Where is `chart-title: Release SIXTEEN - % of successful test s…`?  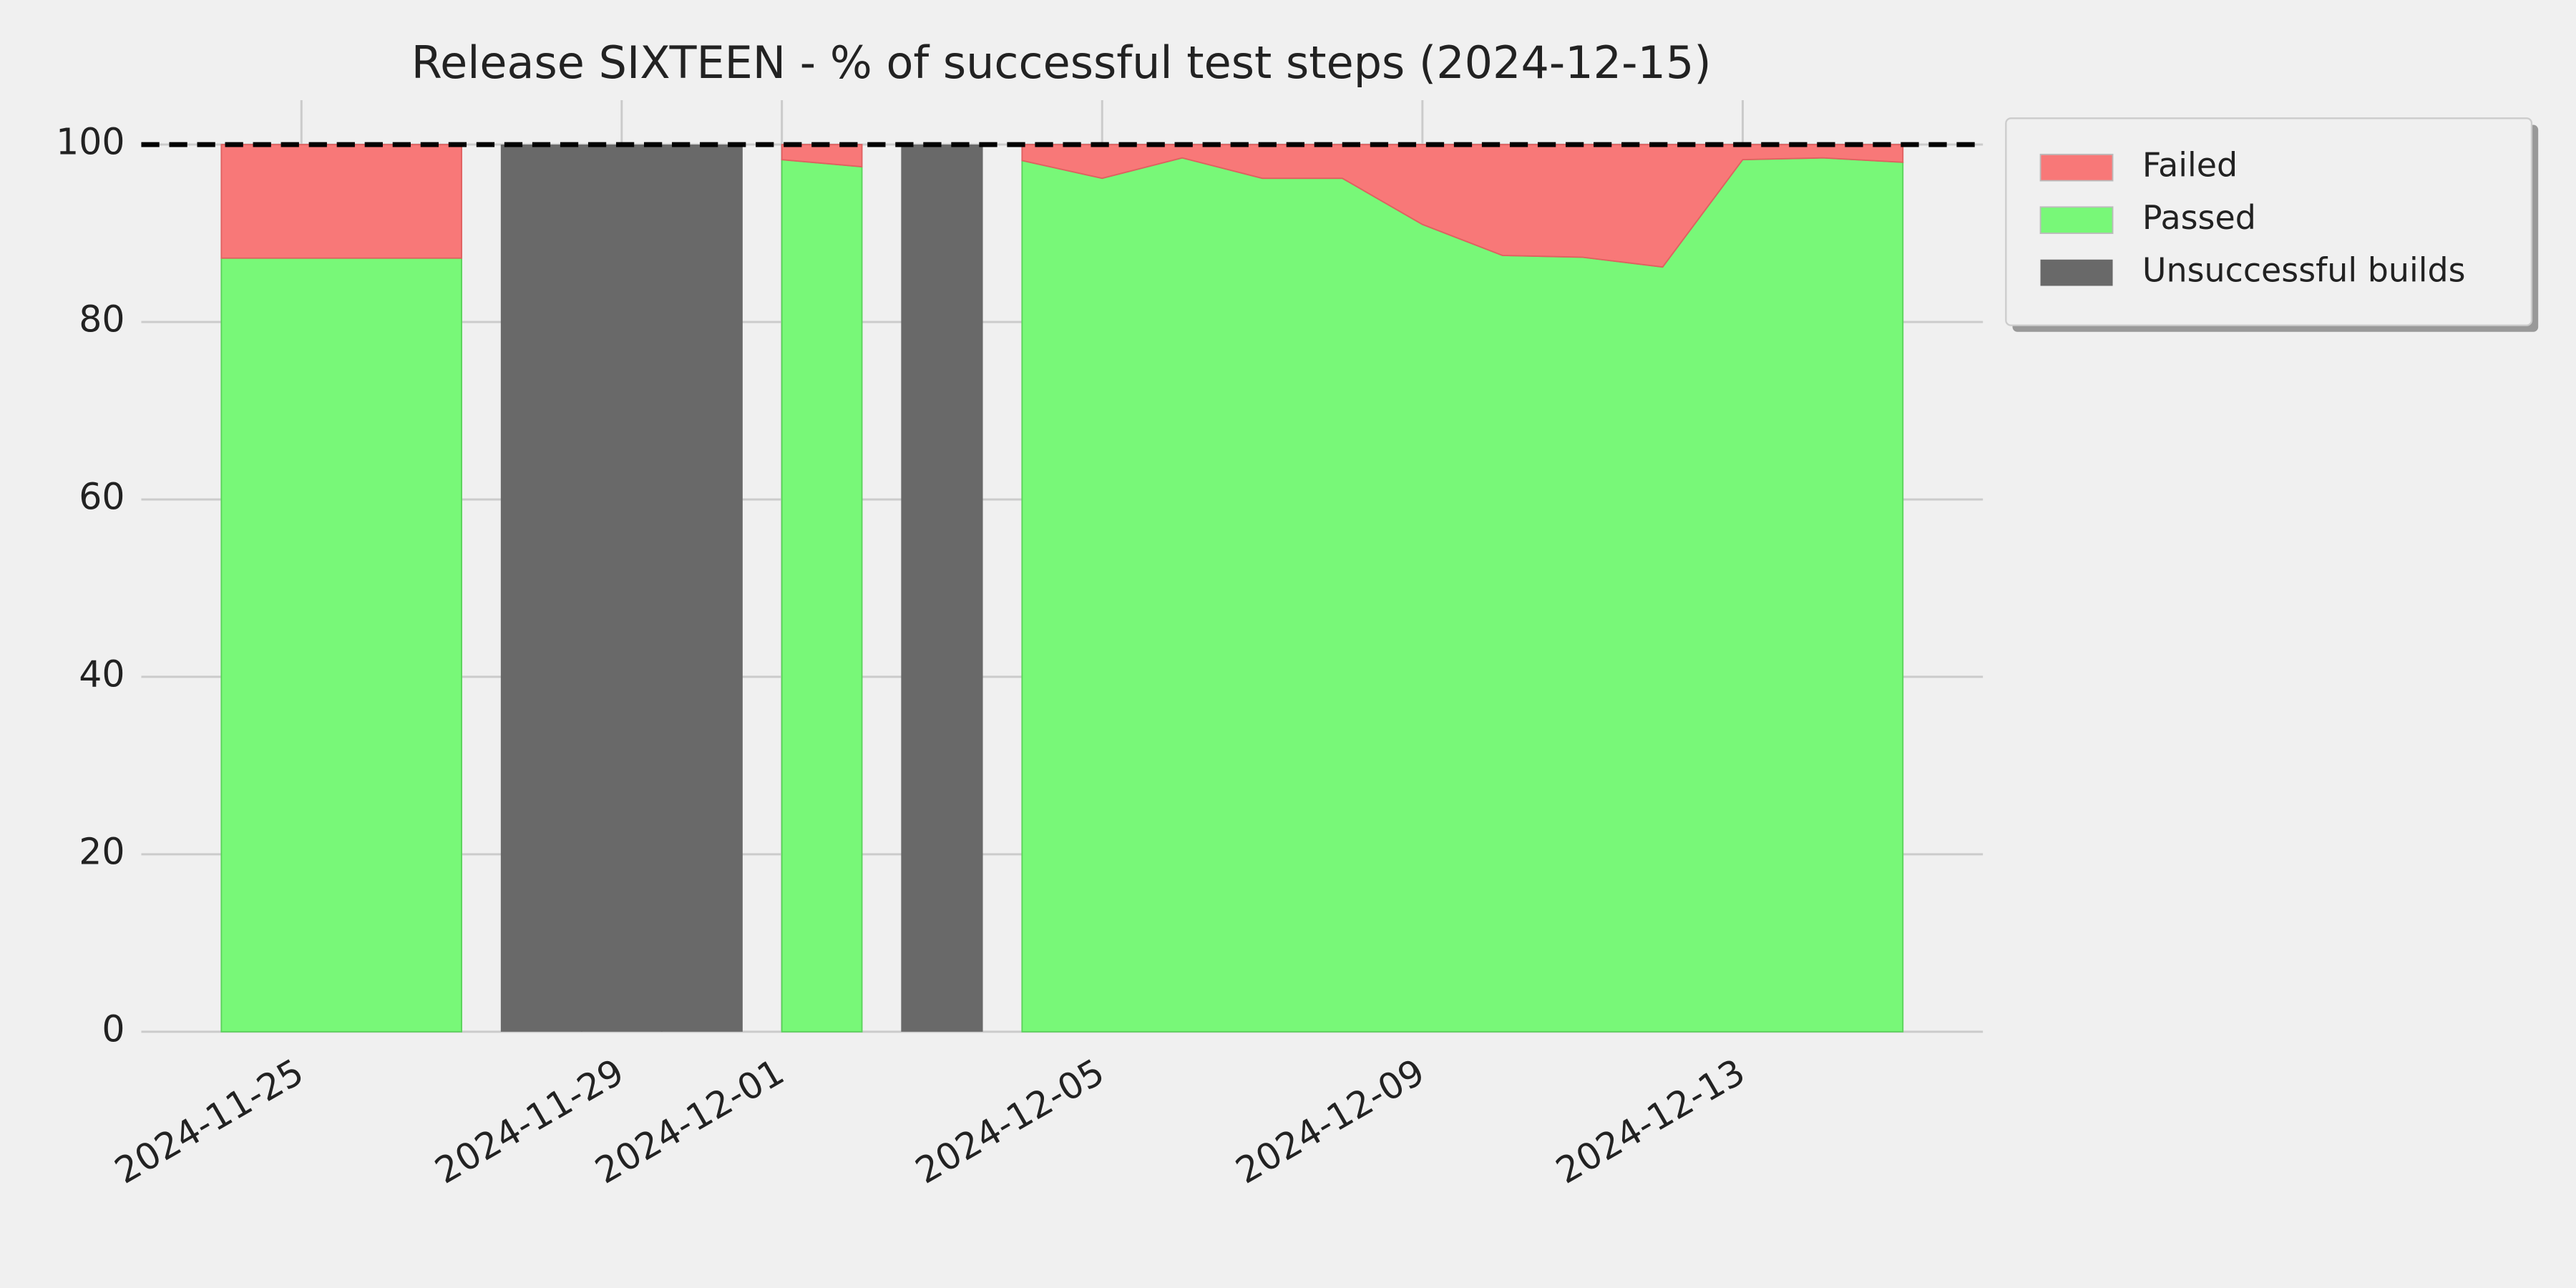 chart-title: Release SIXTEEN - % of successful test s… is located at coordinates (1061, 62).